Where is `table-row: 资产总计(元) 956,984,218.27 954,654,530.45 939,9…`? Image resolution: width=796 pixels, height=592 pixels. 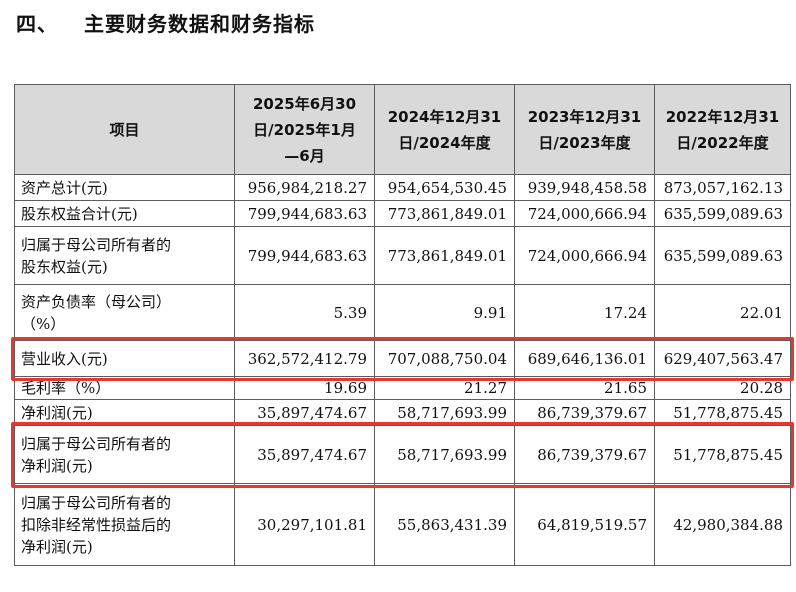
table-row: 资产总计(元) 956,984,218.27 954,654,530.45 939,9… is located at coordinates (402, 187).